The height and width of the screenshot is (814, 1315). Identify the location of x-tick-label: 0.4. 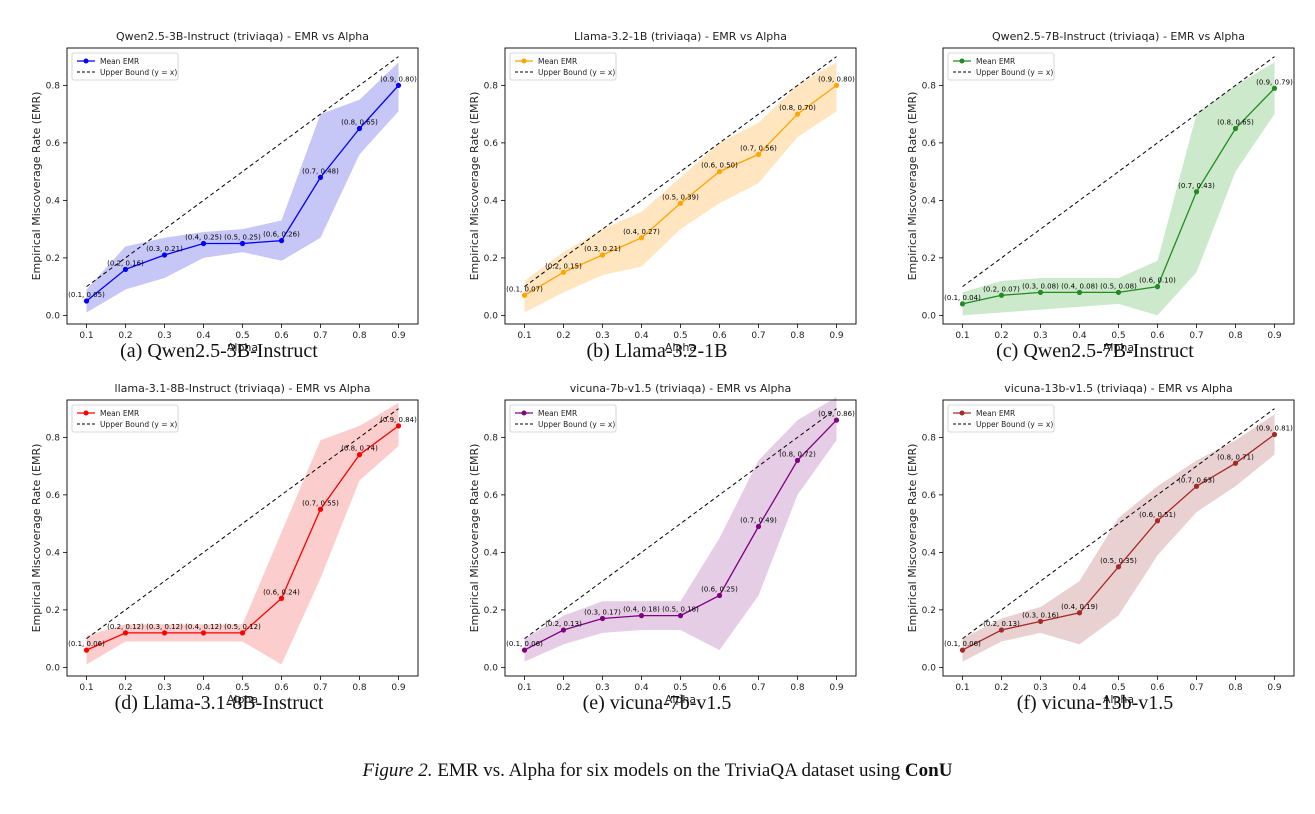
(641, 688).